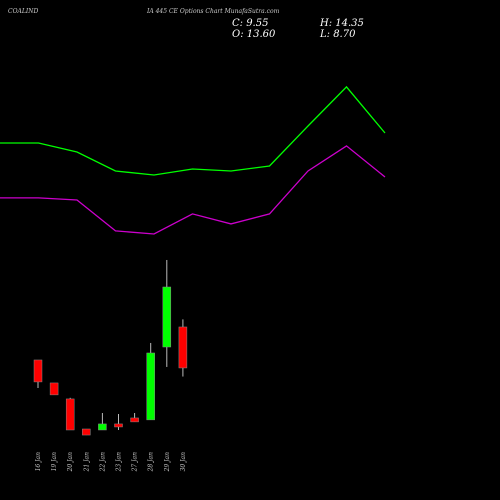 The image size is (500, 500). I want to click on x-tick-label: 28 Jan, so click(151, 462).